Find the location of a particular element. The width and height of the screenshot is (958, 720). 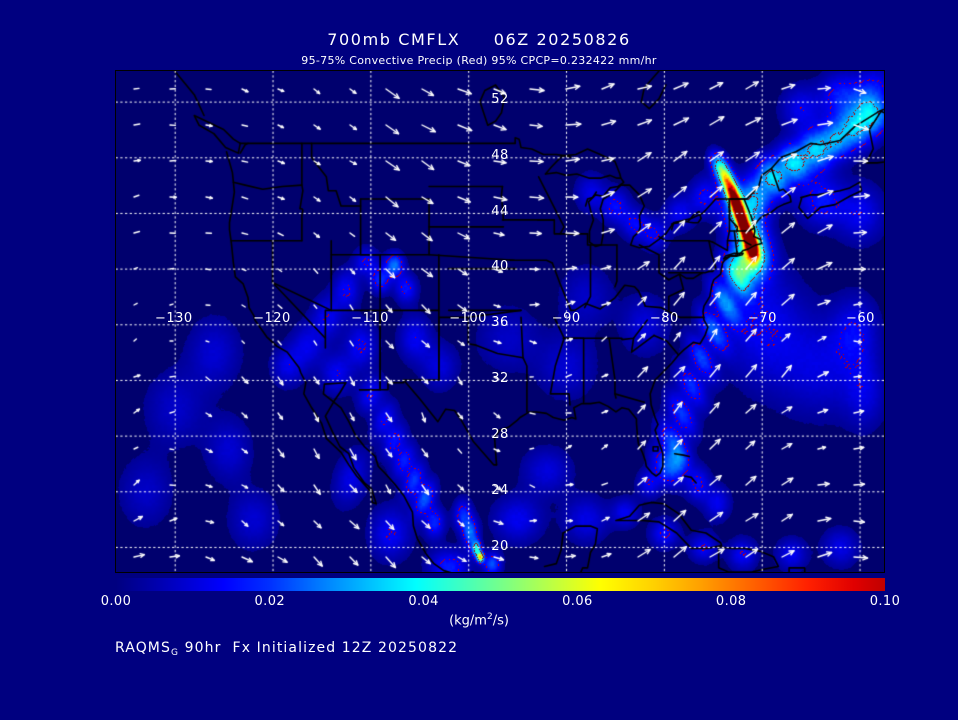

colorbar-tick-4: 0.08 is located at coordinates (731, 601).